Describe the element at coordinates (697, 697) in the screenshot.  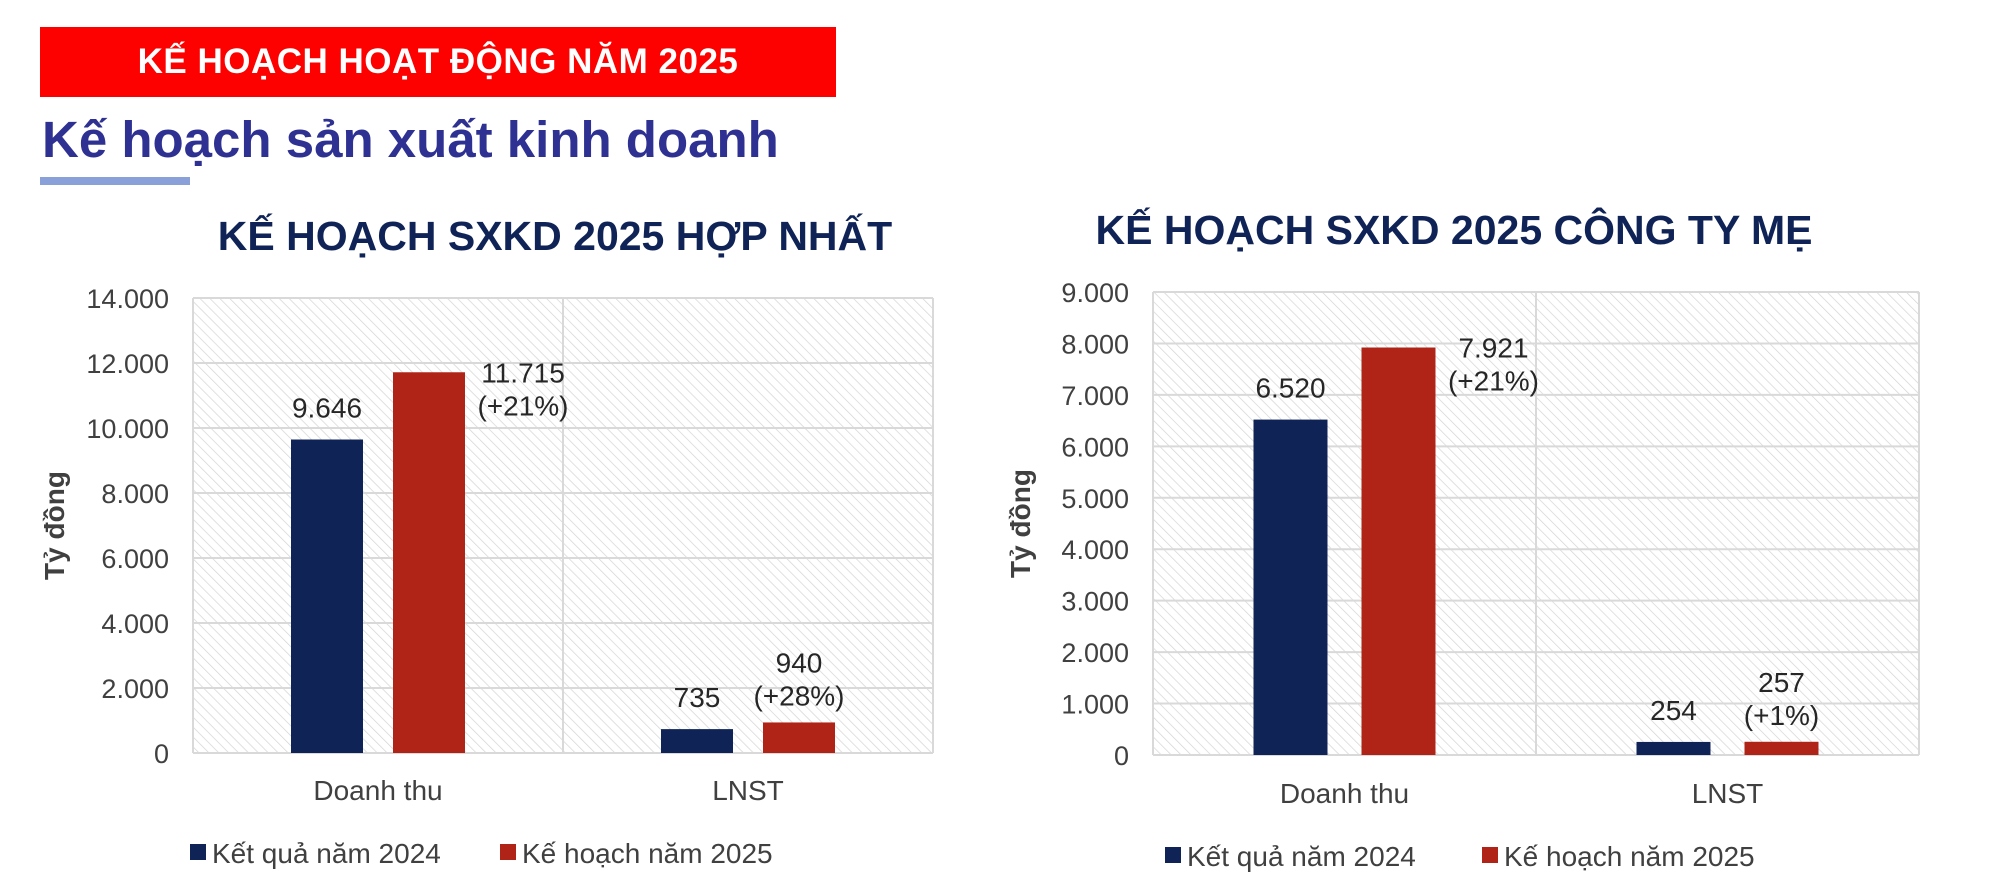
I see `data-label: 735` at that location.